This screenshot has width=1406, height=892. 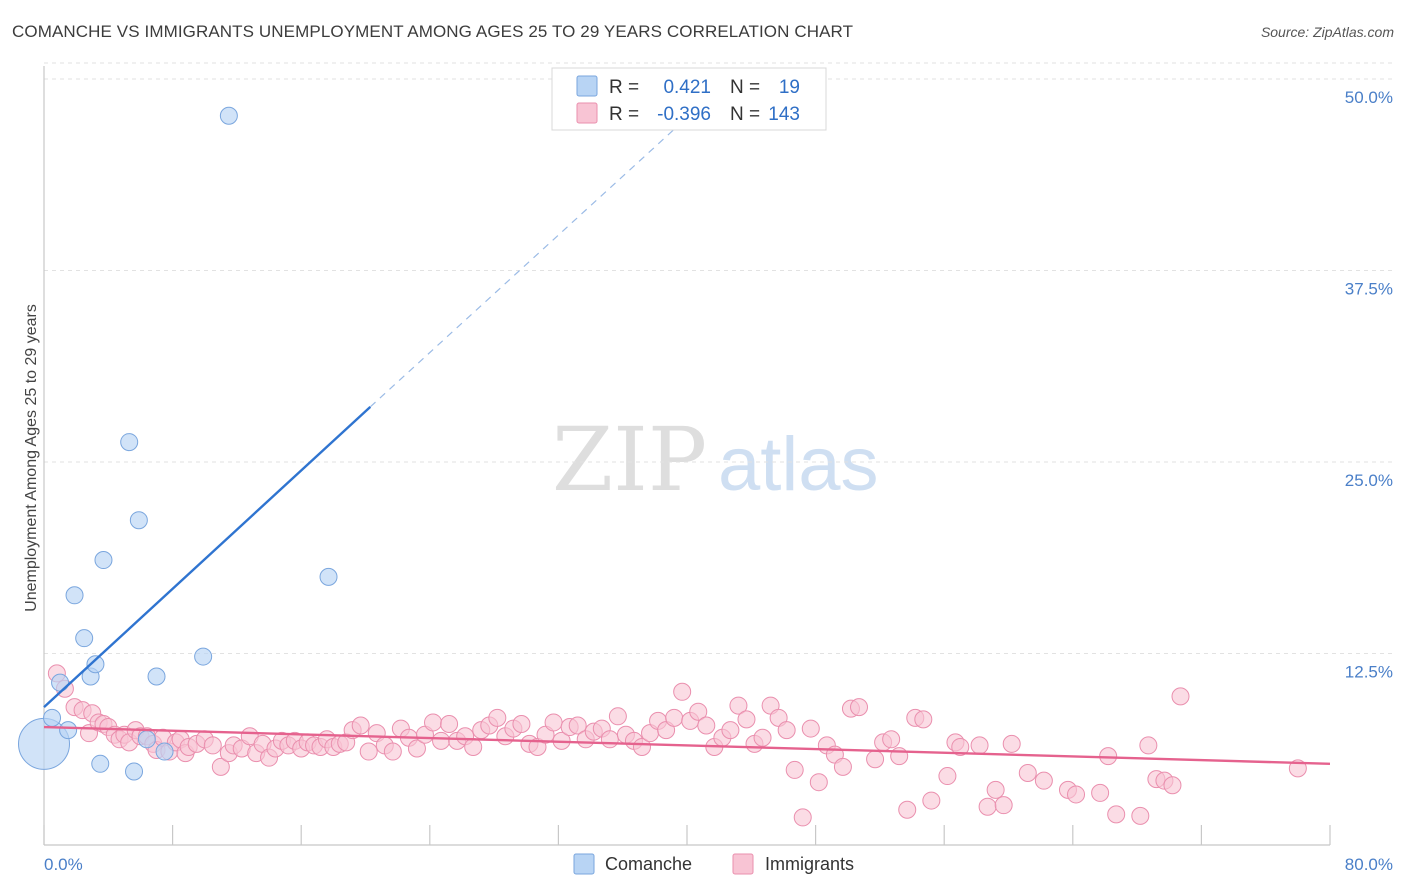 I want to click on legend-swatch-immigrants, so click(x=587, y=113).